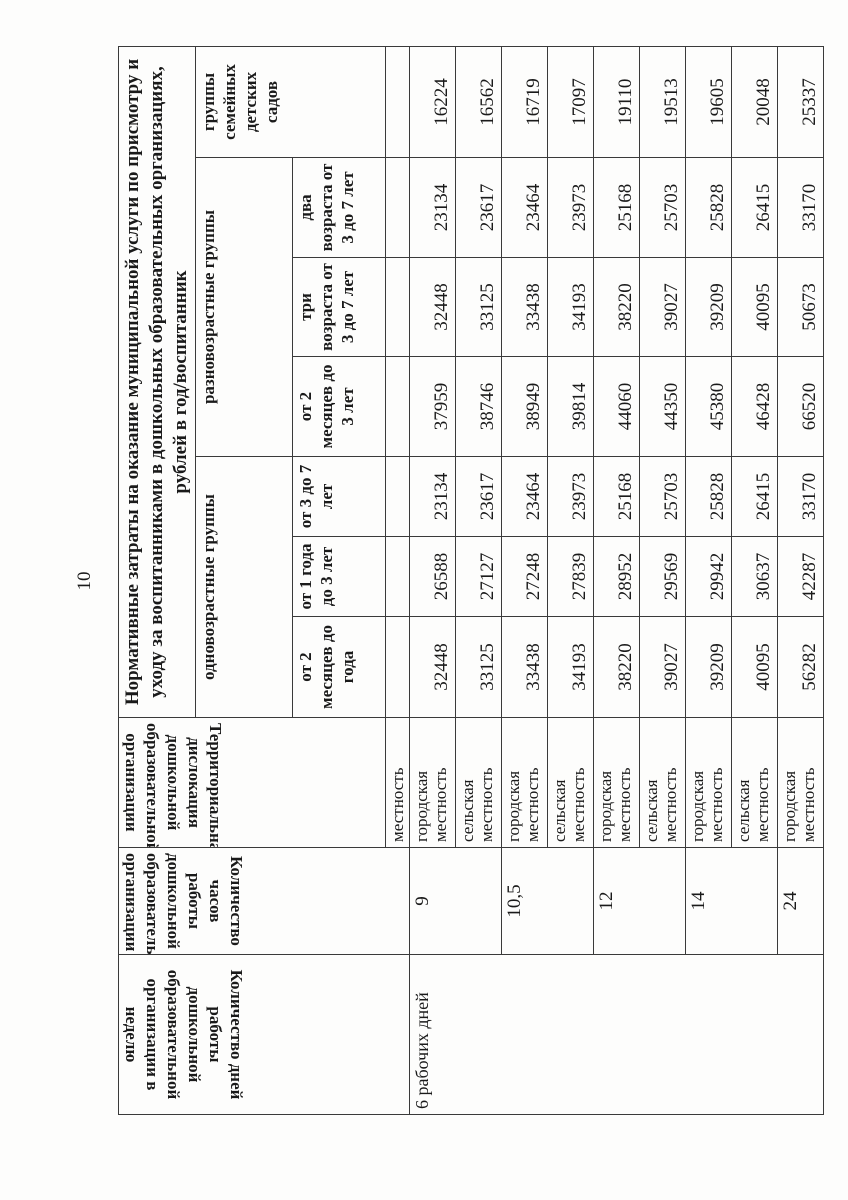 The image size is (848, 1200). Describe the element at coordinates (708, 102) in the screenshot. I see `cost-value-cell: 19605` at that location.